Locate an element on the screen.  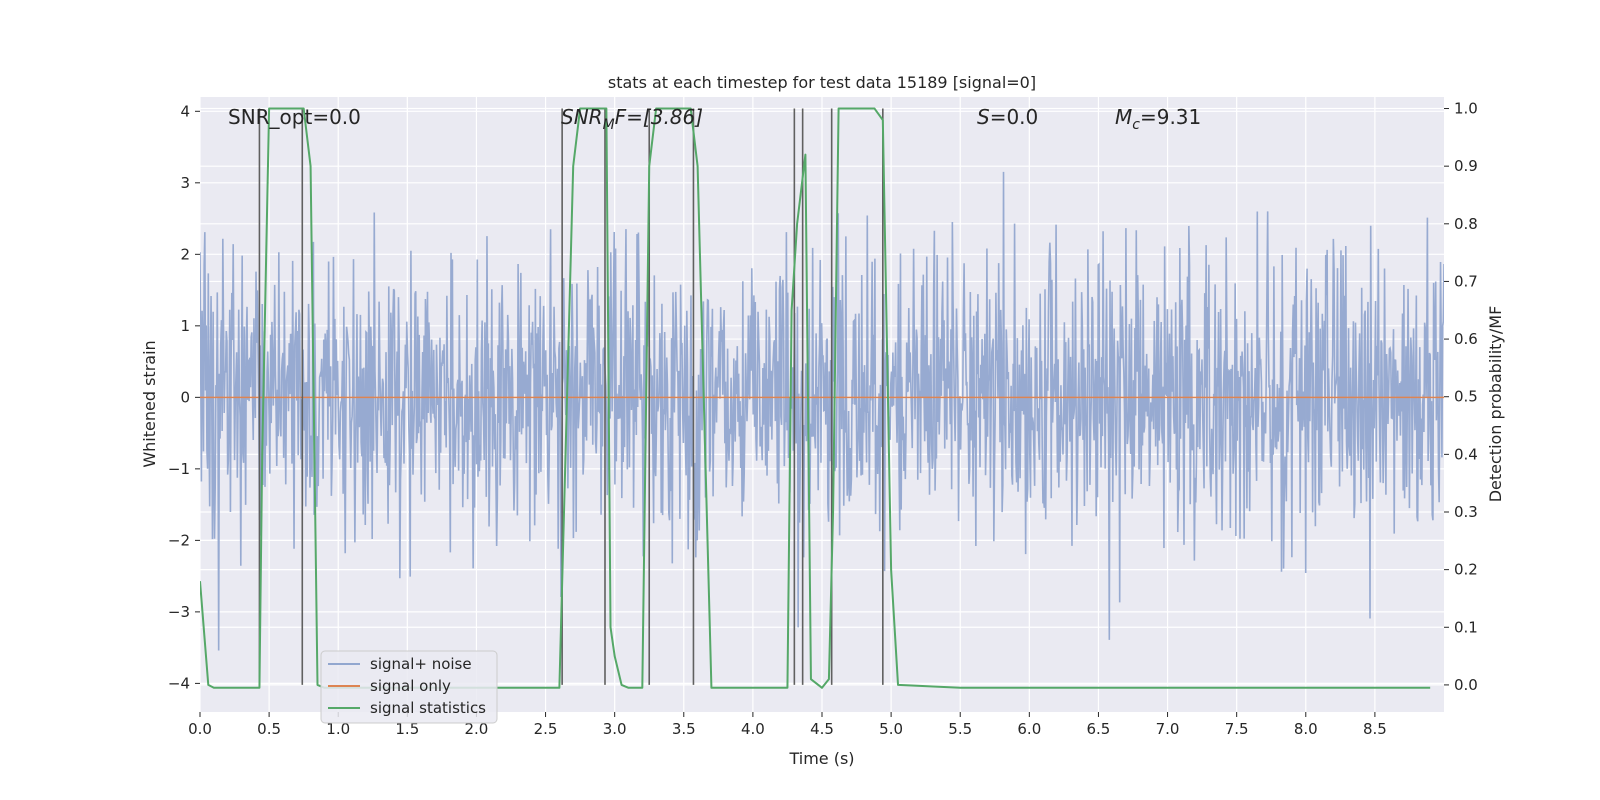
annotation-mc-sub: c is located at coordinates (1136, 125).